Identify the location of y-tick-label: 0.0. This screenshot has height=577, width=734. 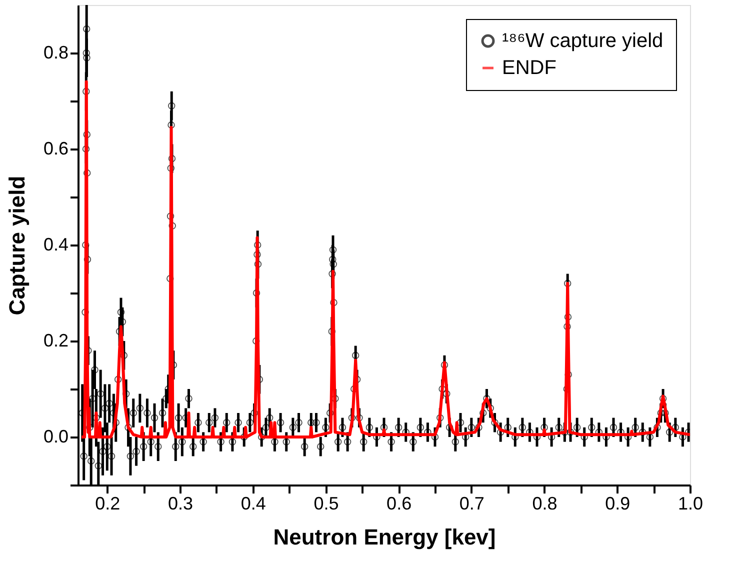
(55, 436).